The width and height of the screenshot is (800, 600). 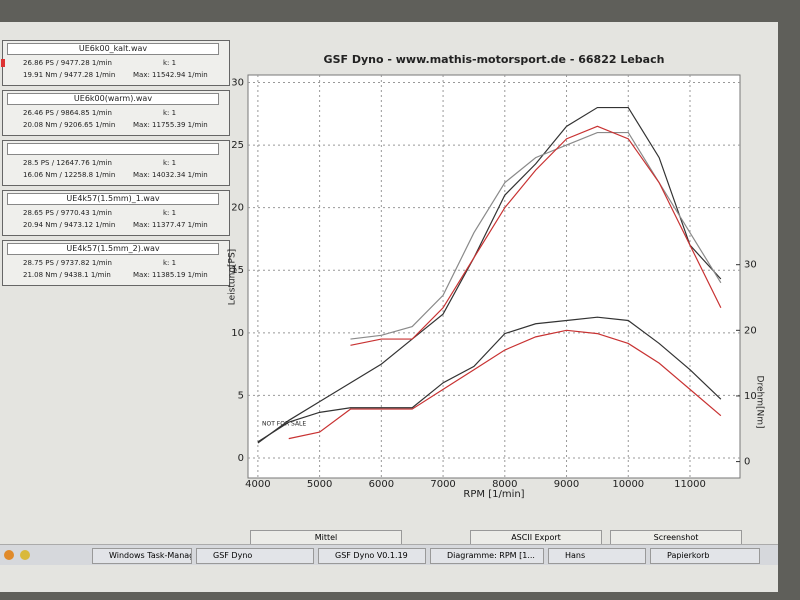 What do you see at coordinates (747, 462) in the screenshot?
I see `y2-tick-label: 0` at bounding box center [747, 462].